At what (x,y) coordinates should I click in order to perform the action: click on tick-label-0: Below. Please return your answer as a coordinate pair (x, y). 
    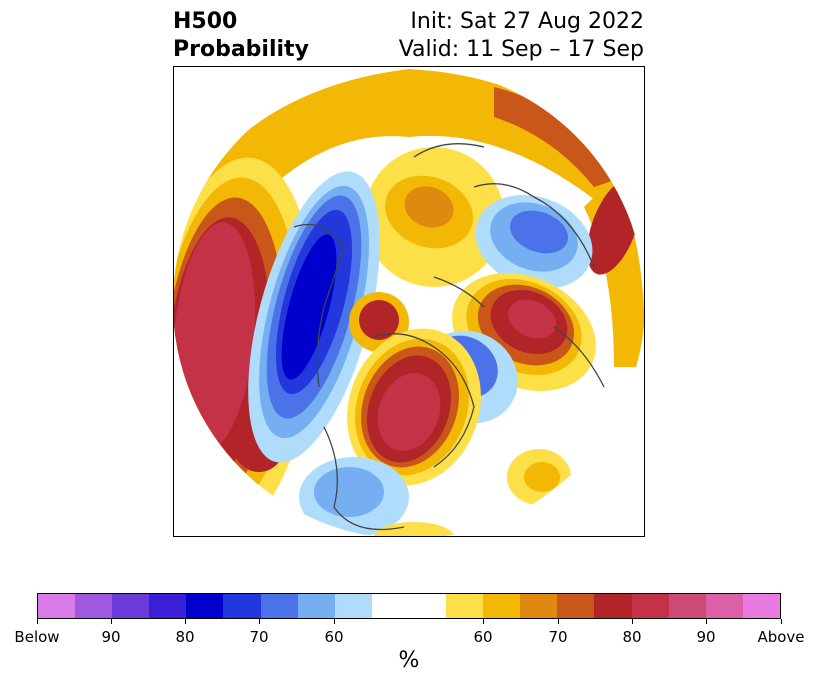
    Looking at the image, I should click on (37, 637).